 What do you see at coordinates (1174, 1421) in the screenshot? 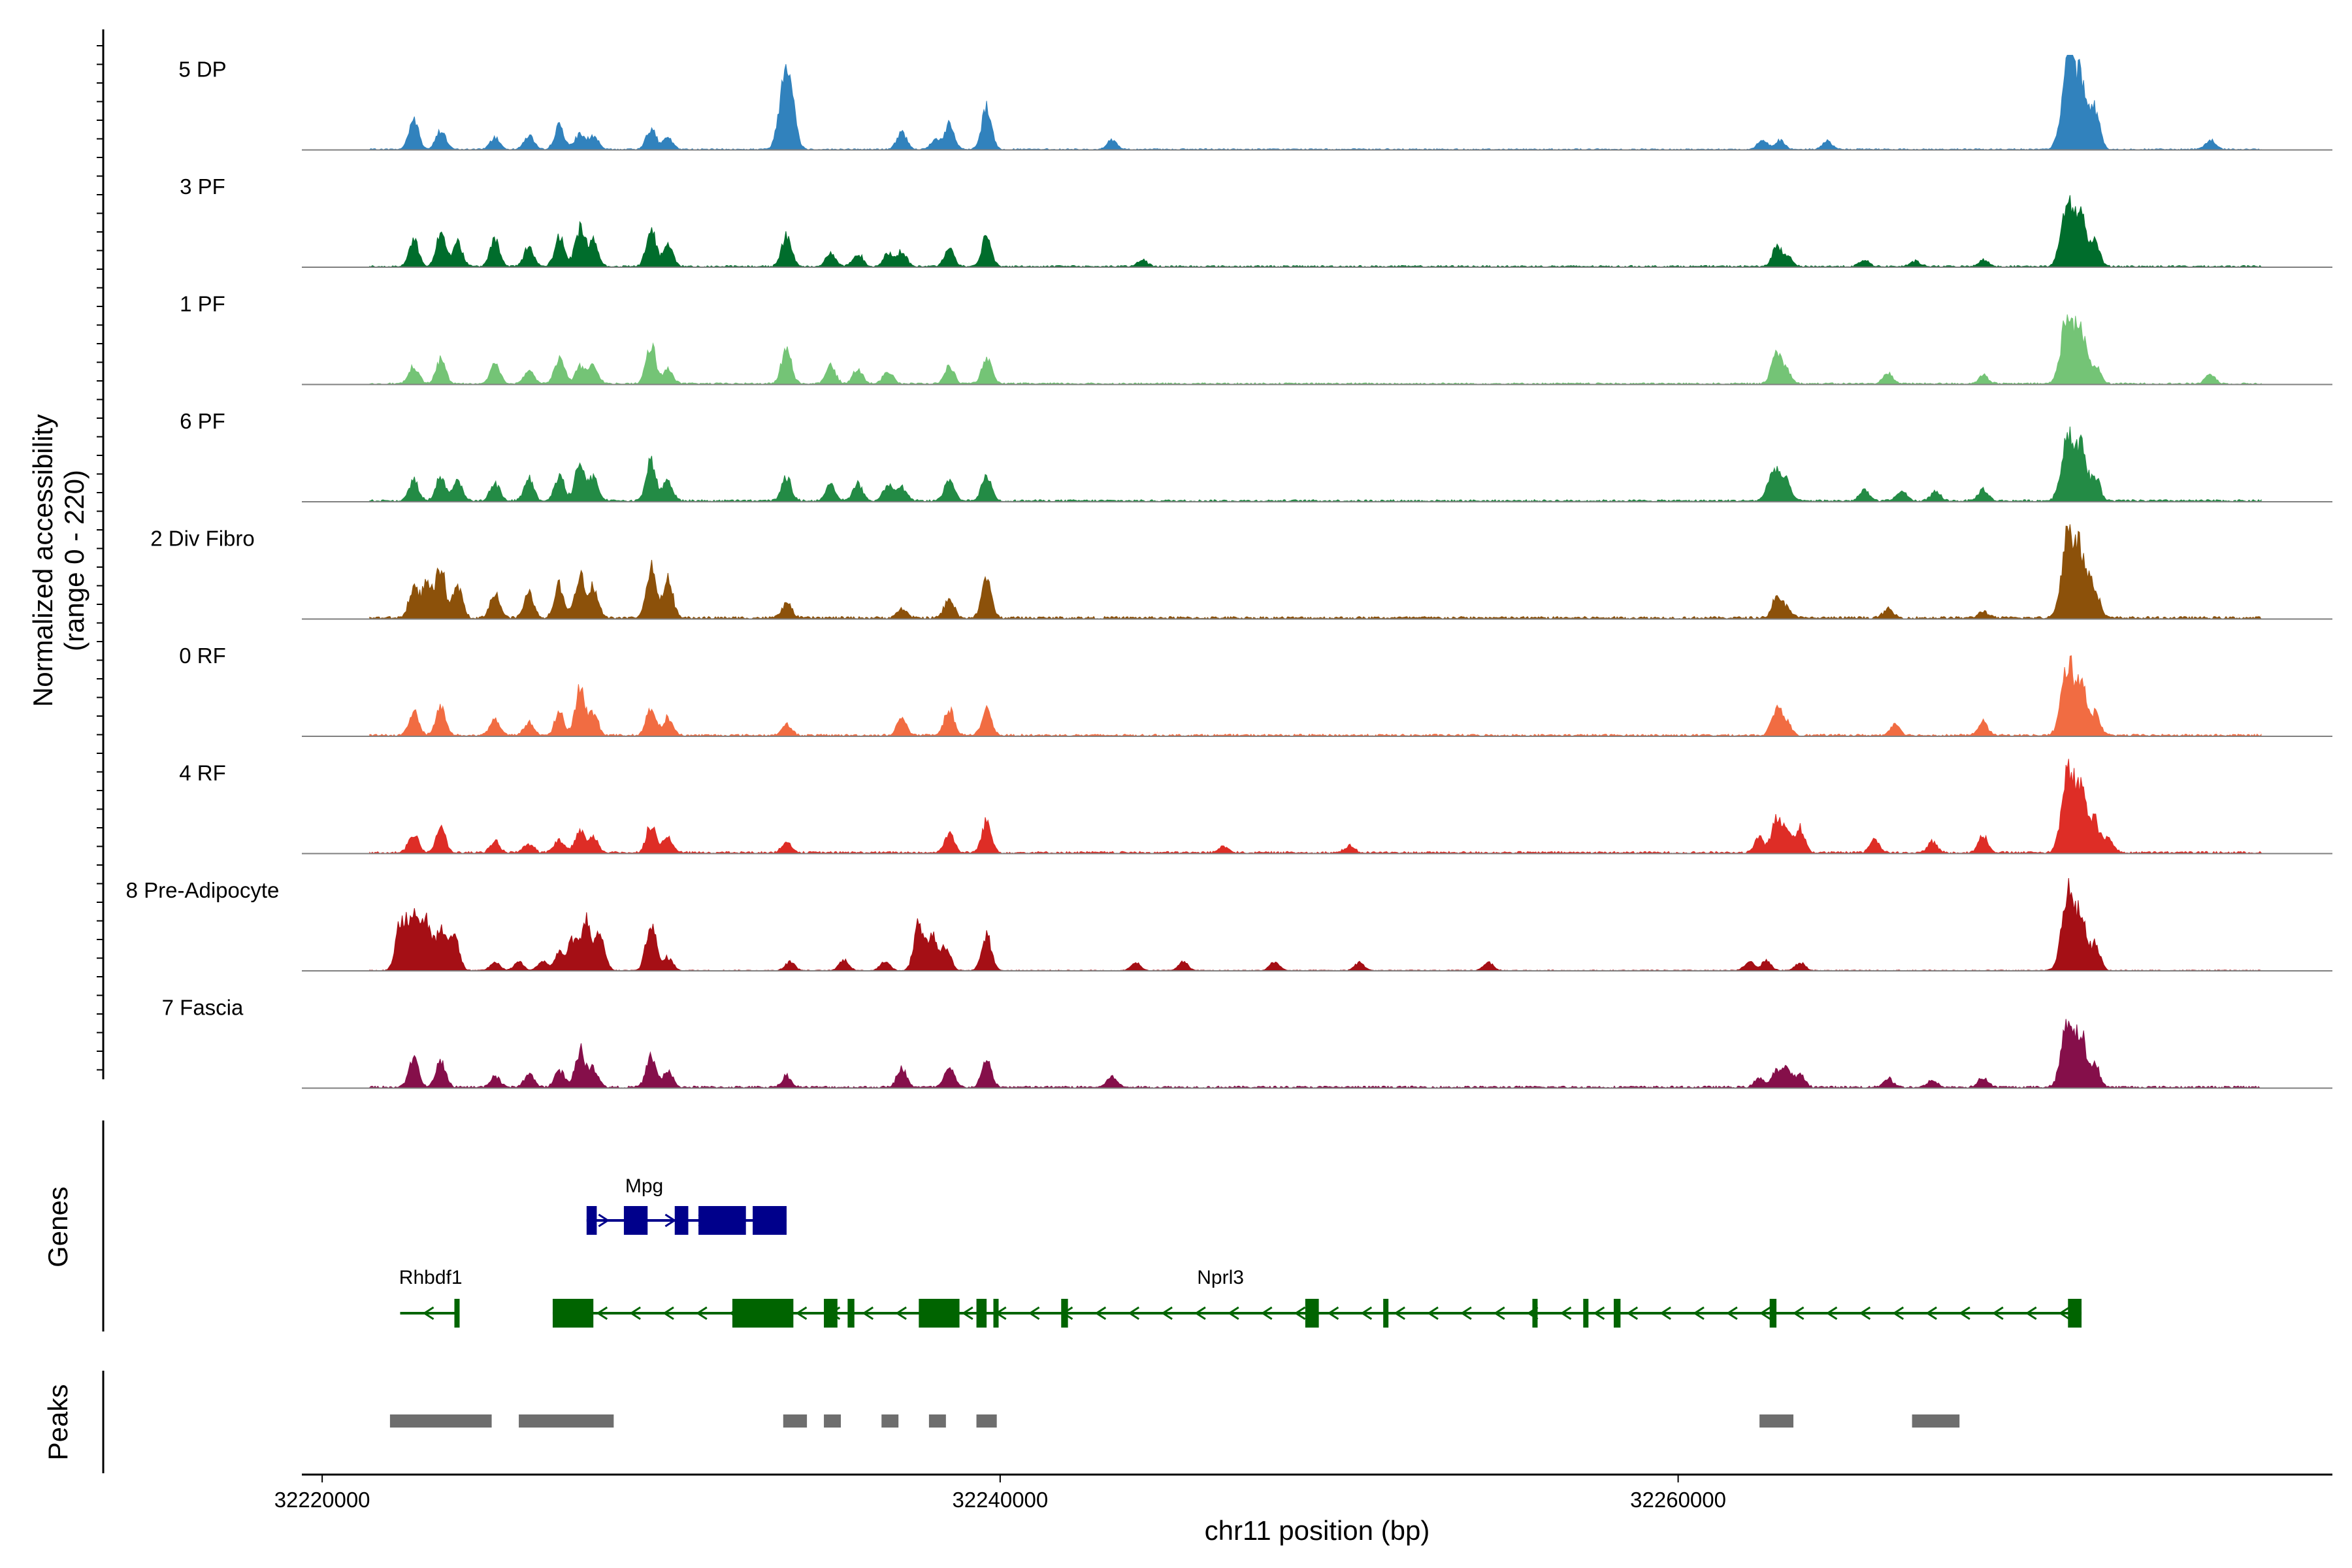
I see `peaks-panel` at bounding box center [1174, 1421].